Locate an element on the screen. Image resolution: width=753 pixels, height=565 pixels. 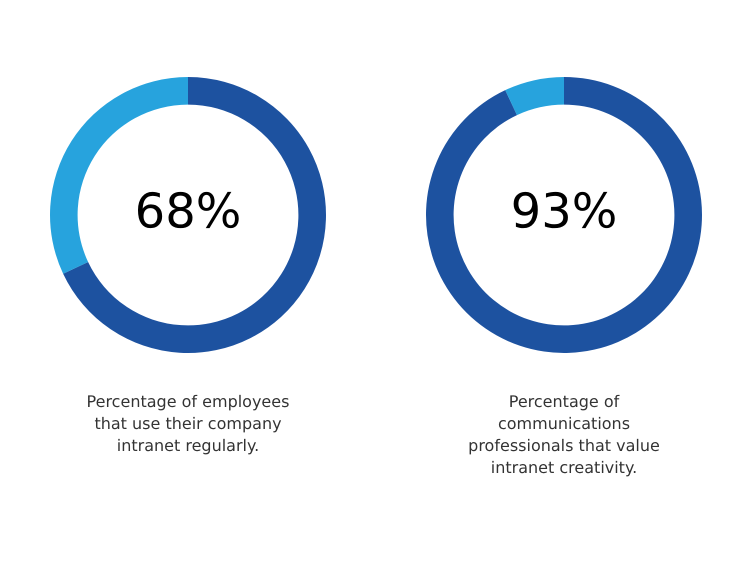
text: Percentage of communications professionals that value intranet creativity. is located at coordinates (564, 435).